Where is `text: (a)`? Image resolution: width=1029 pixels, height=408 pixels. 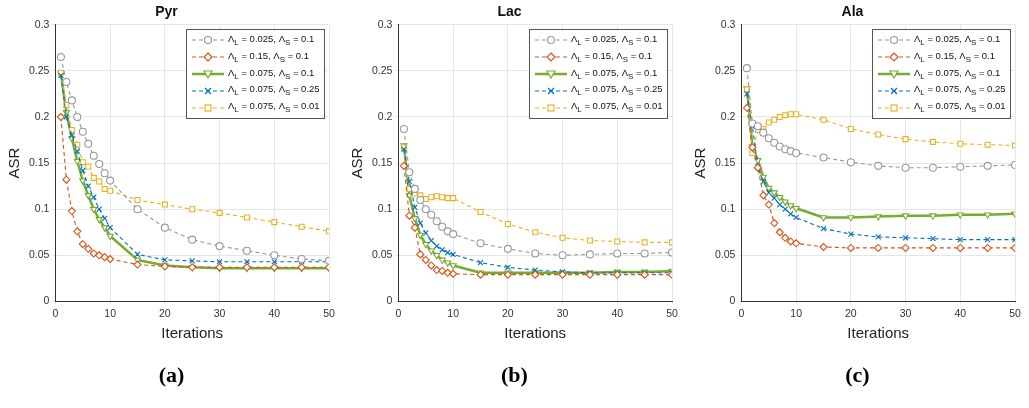
text: (a) is located at coordinates (171, 375).